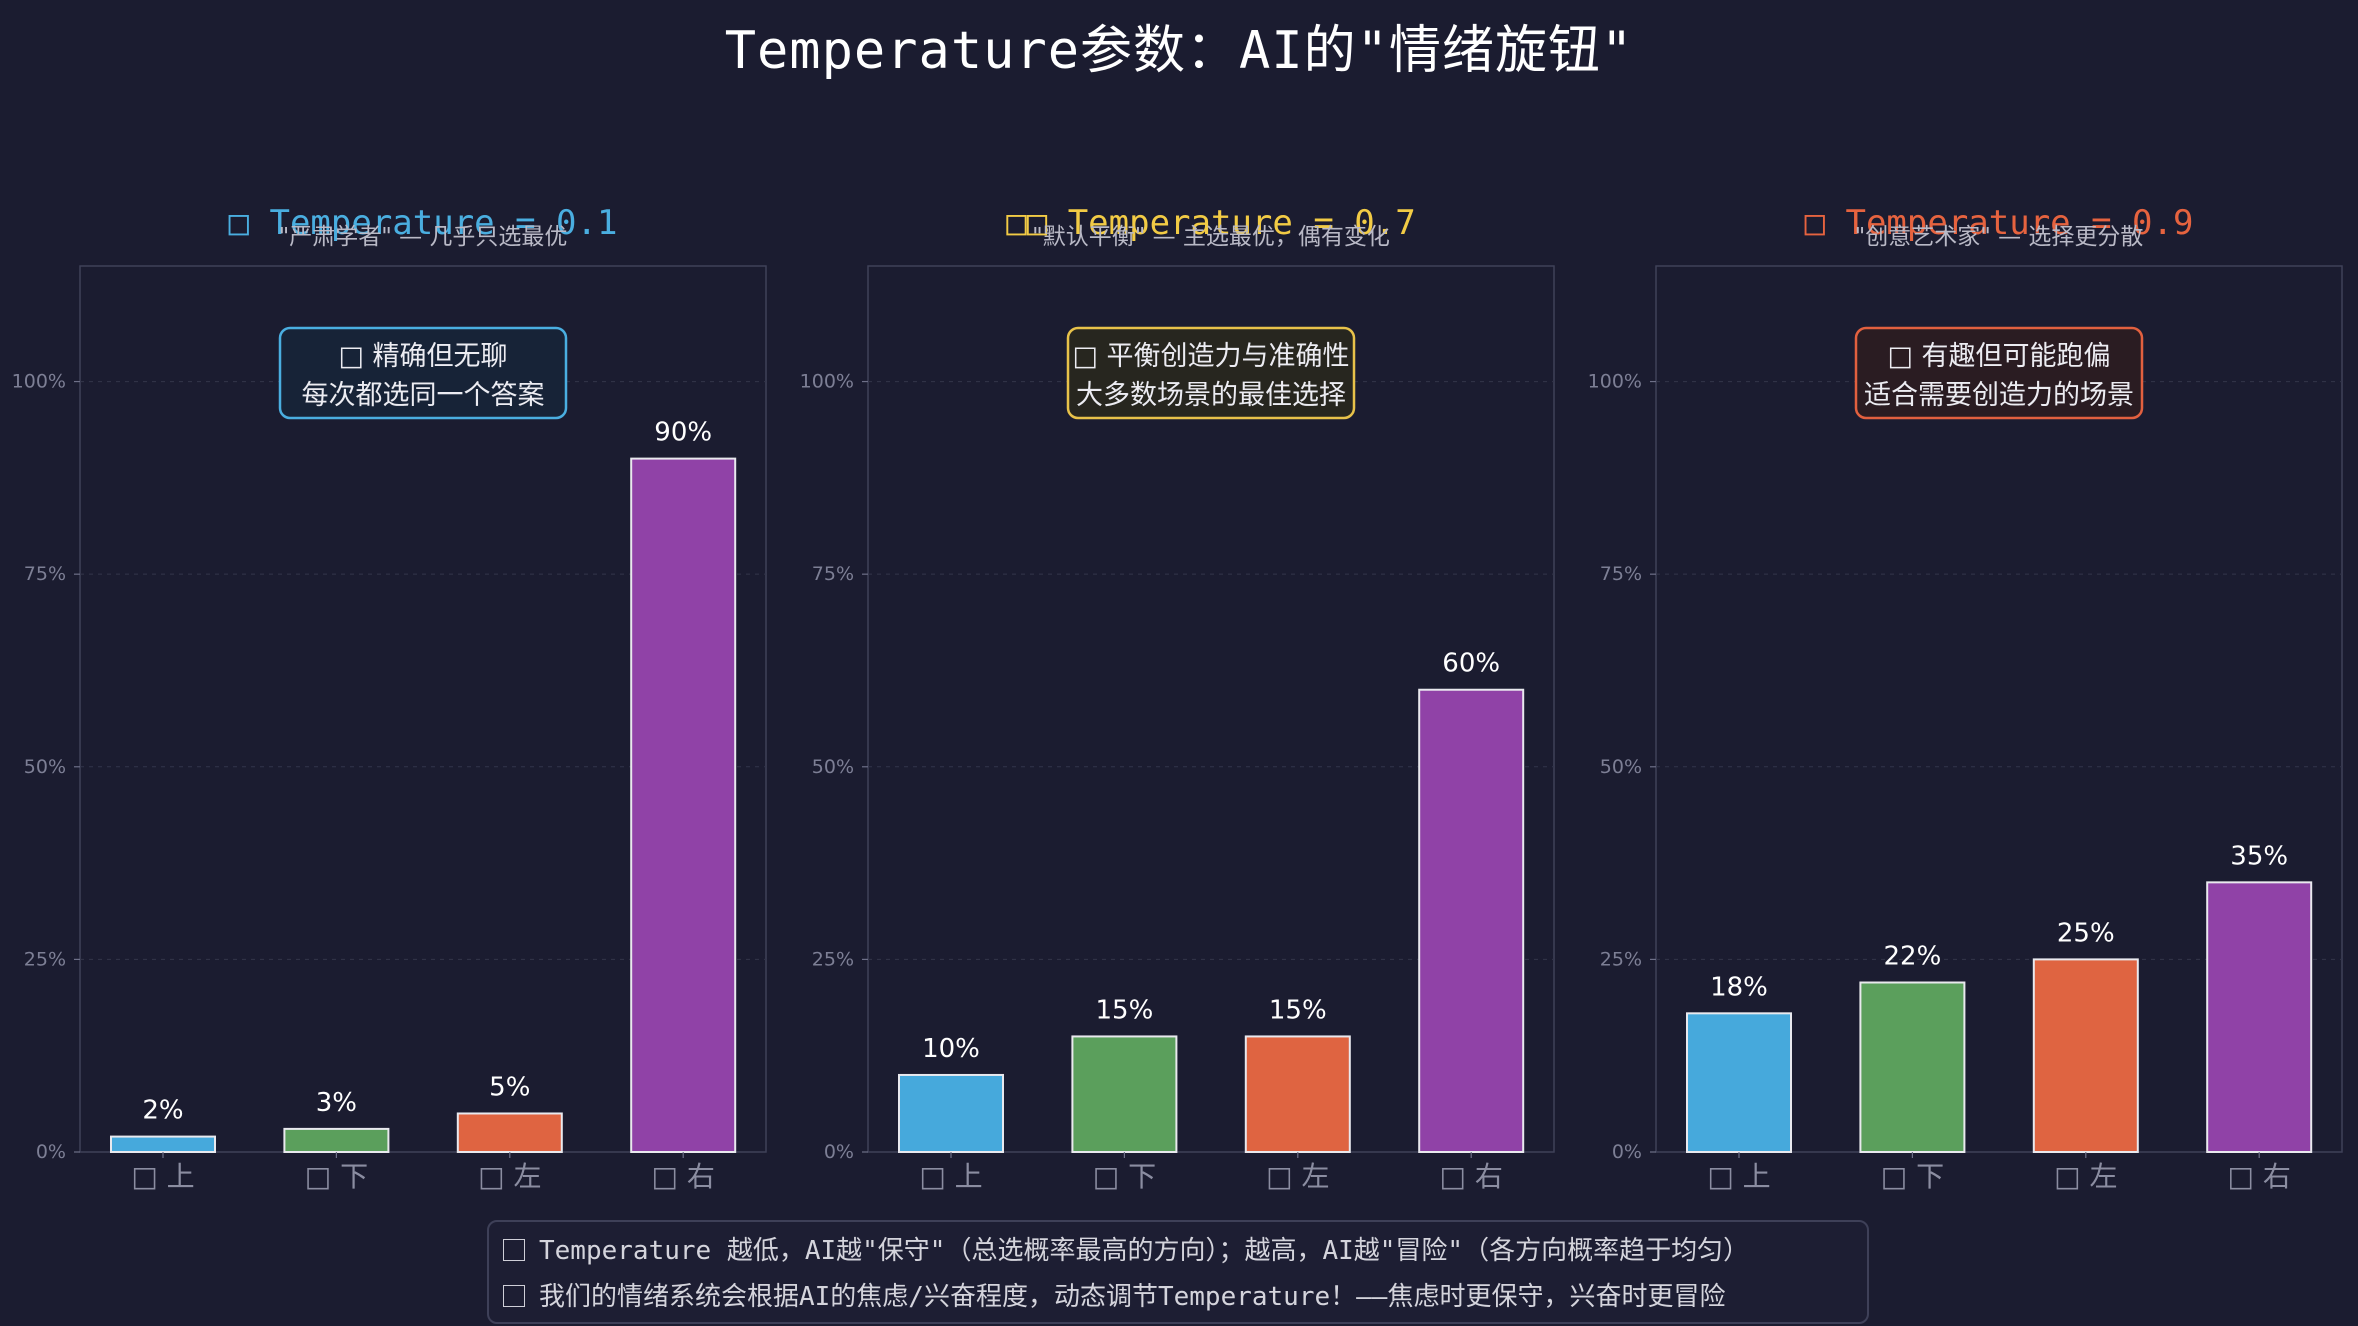  What do you see at coordinates (1036, 223) in the screenshot?
I see `title-icon: □□` at bounding box center [1036, 223].